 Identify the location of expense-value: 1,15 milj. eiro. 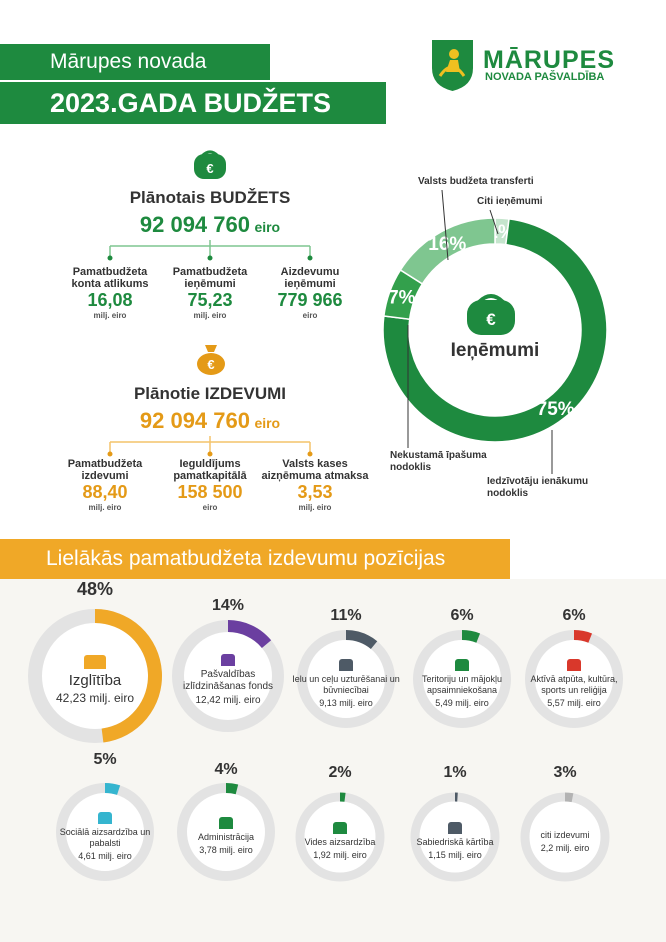
(455, 855).